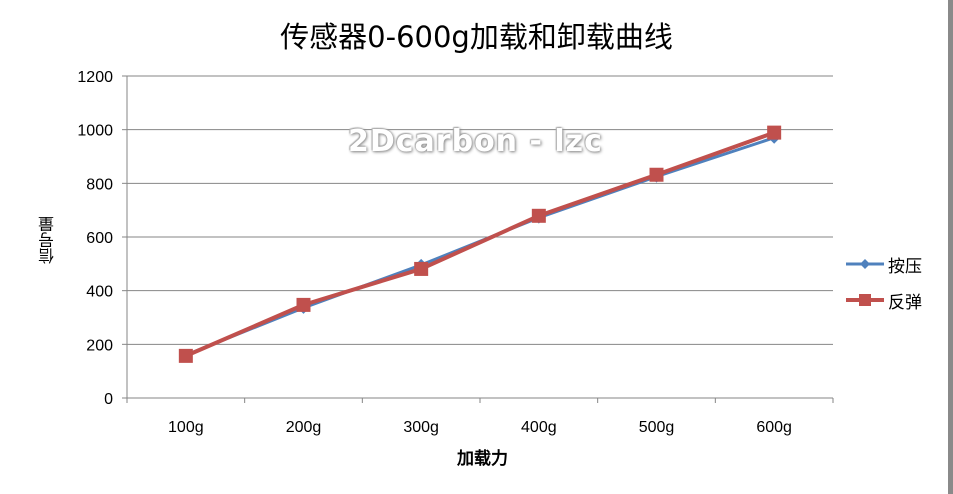  I want to click on x-tick-label: 400g, so click(539, 427).